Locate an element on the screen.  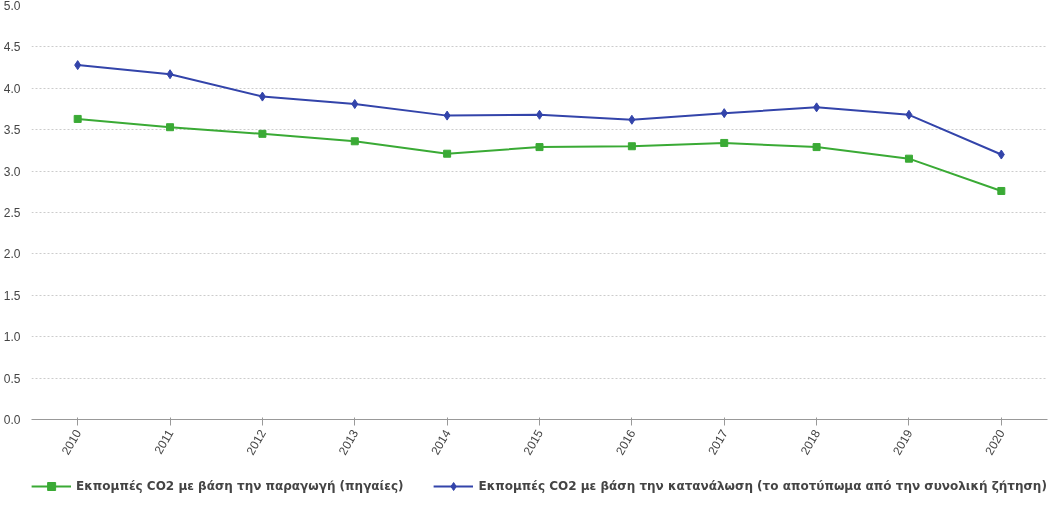
y-tick-label: 5.0 is located at coordinates (12, 6).